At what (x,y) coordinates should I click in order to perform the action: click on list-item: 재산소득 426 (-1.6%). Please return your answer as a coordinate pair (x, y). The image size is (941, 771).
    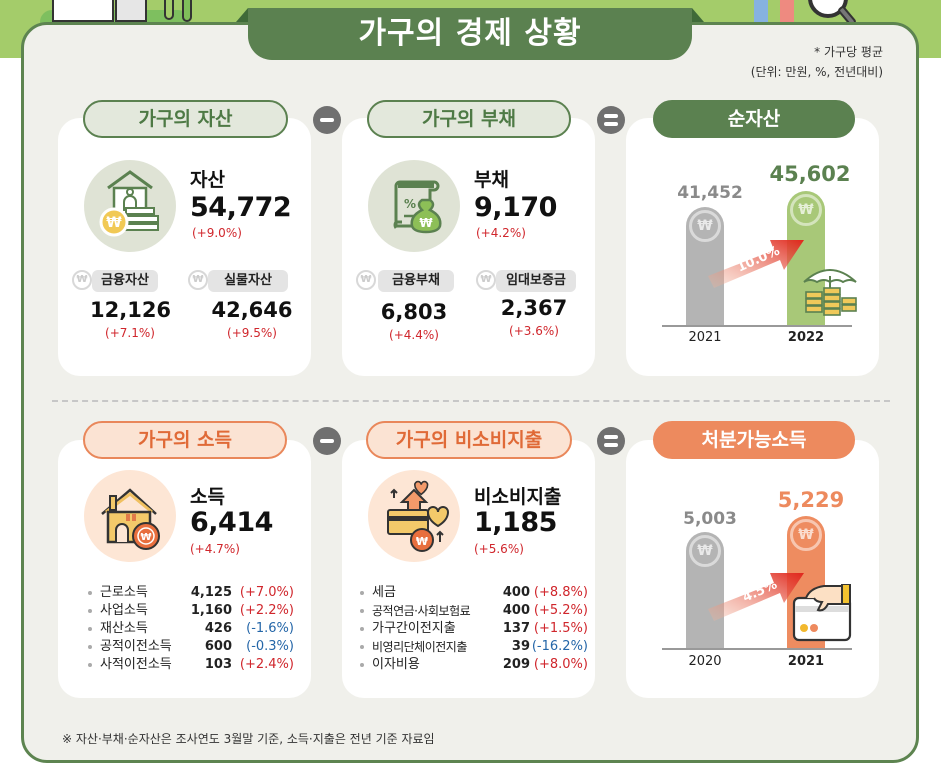
    Looking at the image, I should click on (191, 629).